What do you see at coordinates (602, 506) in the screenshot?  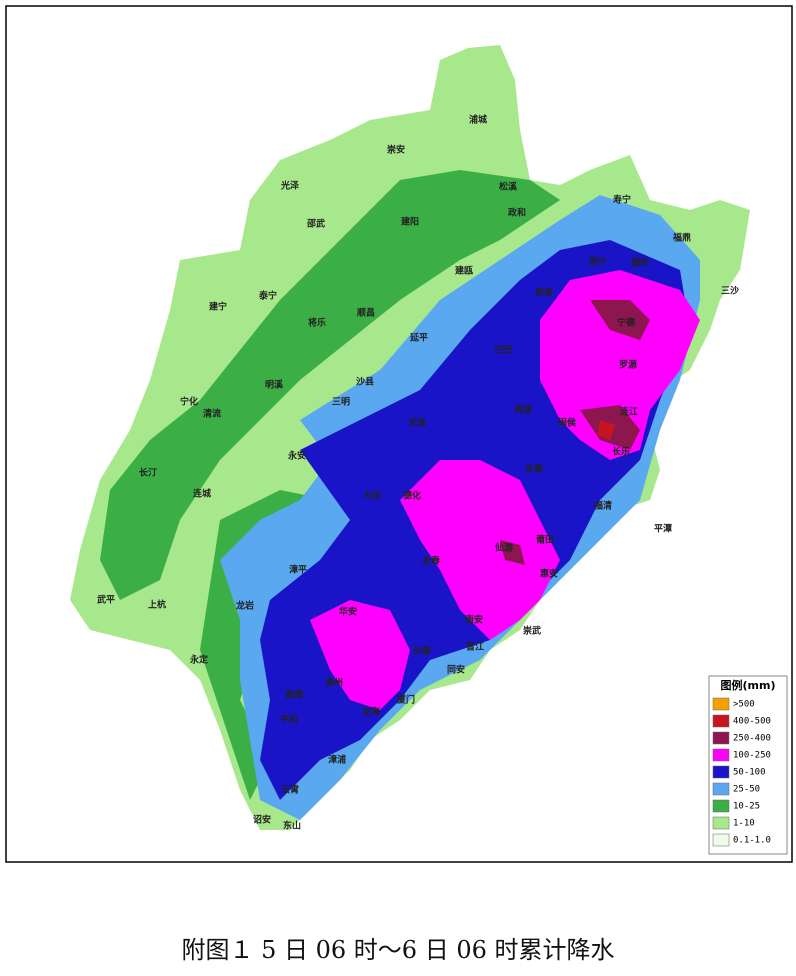 I see `place-label: 福清` at bounding box center [602, 506].